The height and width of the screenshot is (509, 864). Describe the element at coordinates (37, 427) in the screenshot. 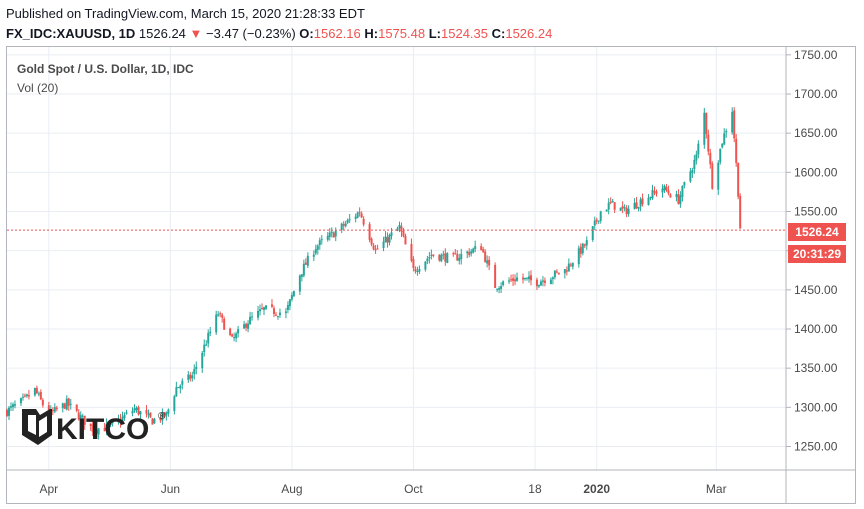

I see `kitco-mark-icon` at that location.